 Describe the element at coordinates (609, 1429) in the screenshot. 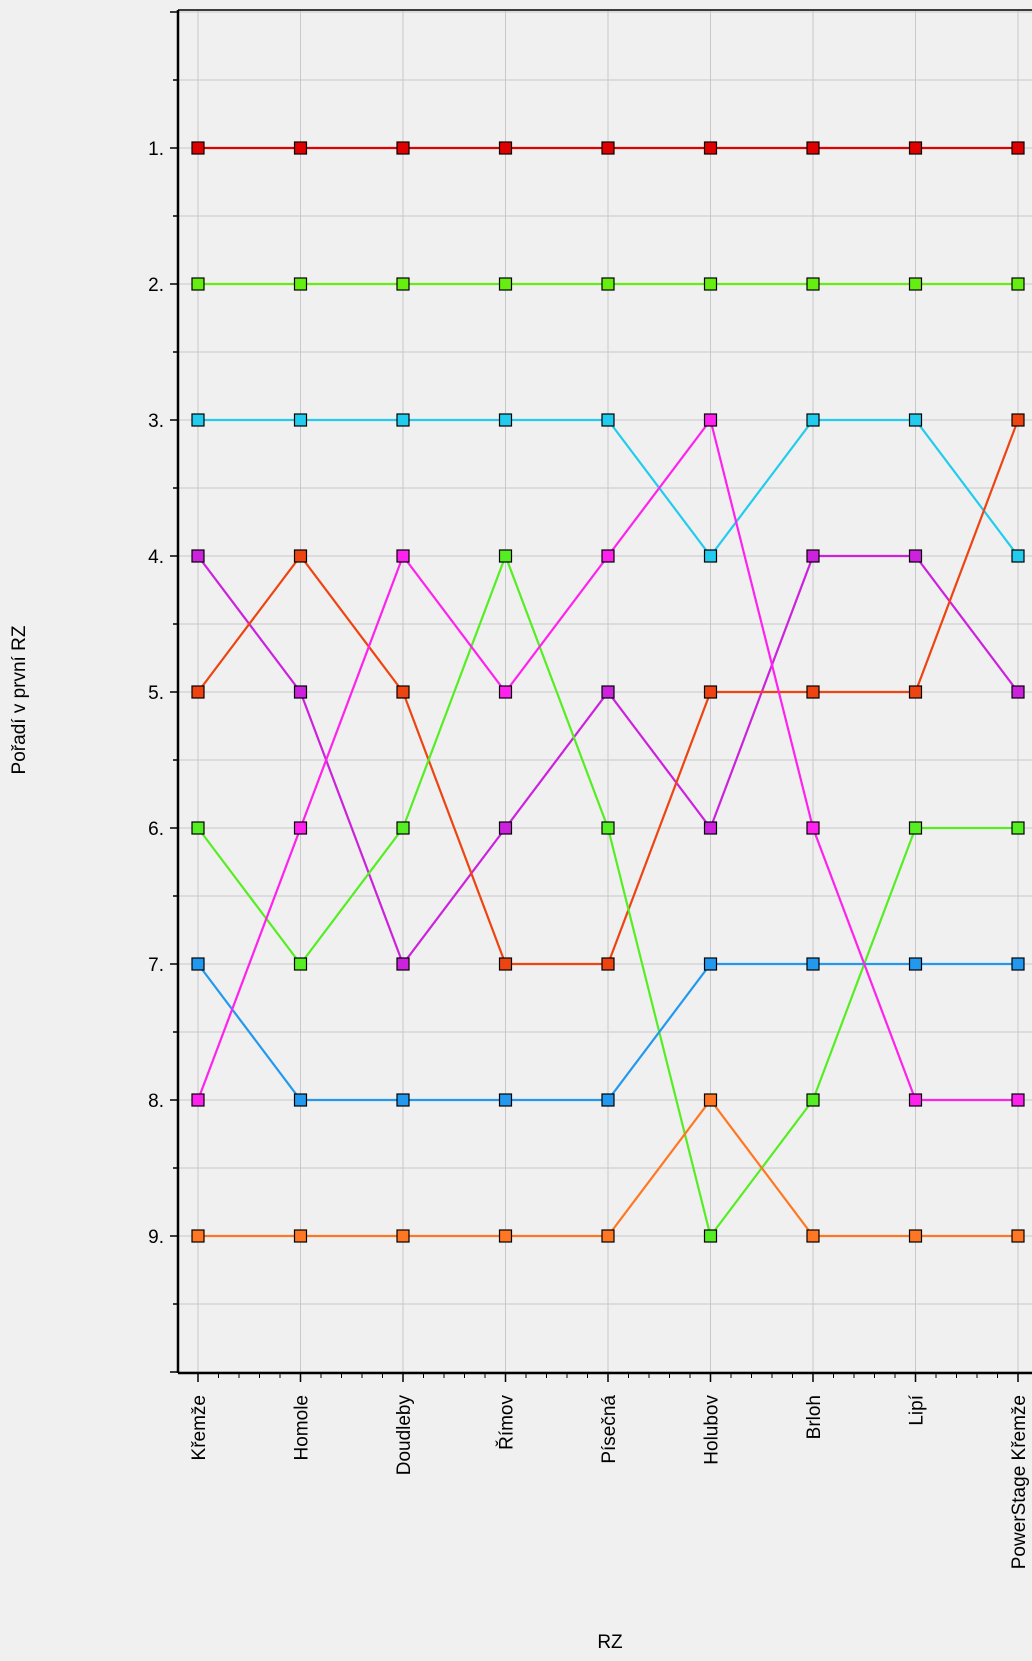

I see `x-tick-label: Písečná` at that location.